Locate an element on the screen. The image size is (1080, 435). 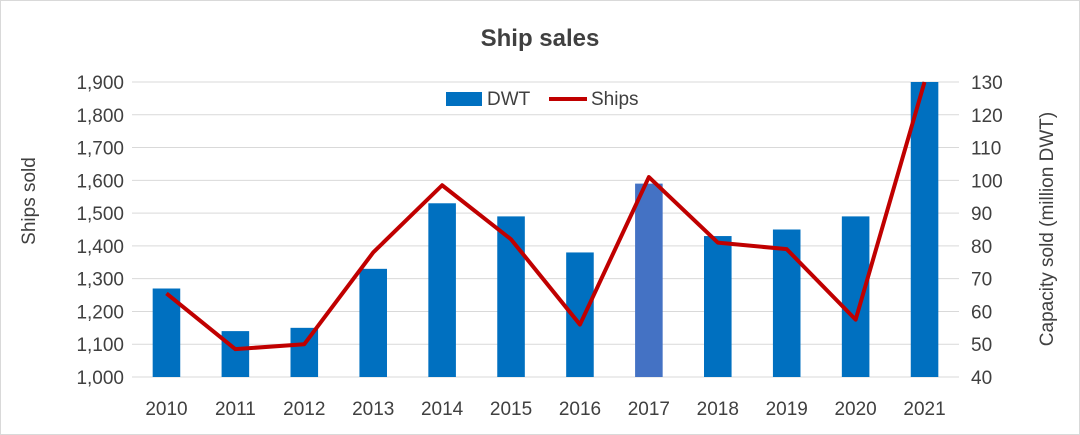
y-tick-label: 1,700 is located at coordinates (100, 149).